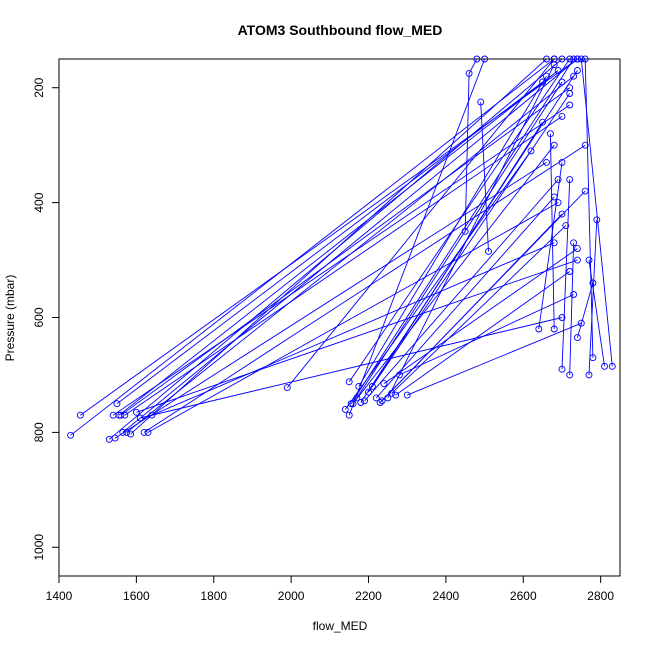 The height and width of the screenshot is (650, 650). I want to click on y-tick-label: 1000, so click(39, 547).